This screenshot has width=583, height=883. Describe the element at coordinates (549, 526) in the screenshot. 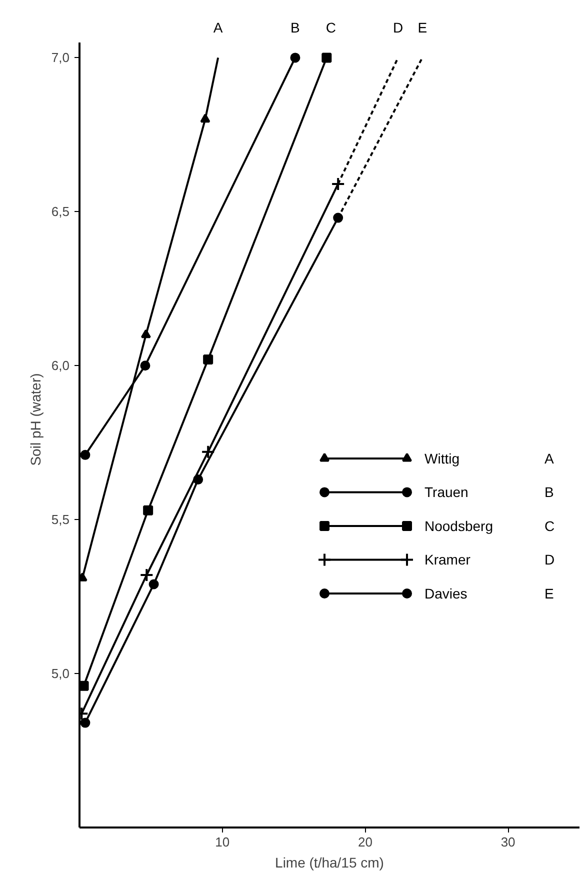

I see `text: C` at that location.